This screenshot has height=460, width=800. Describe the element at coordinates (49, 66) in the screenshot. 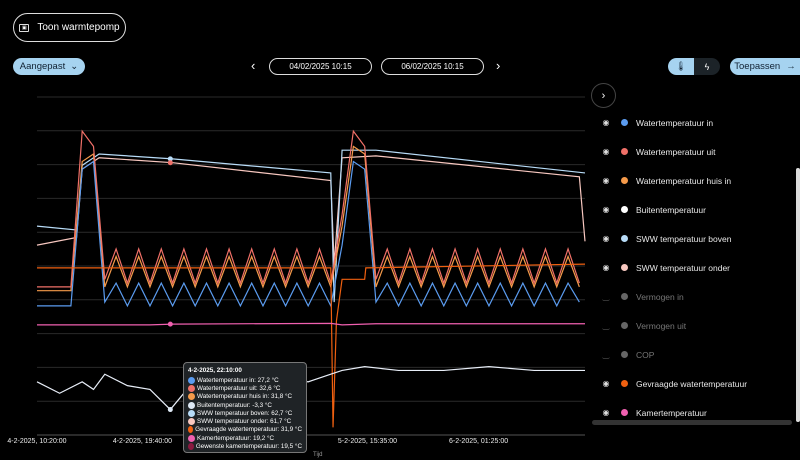

I see `range-preset-dropdown: Aangepast ⌄` at that location.